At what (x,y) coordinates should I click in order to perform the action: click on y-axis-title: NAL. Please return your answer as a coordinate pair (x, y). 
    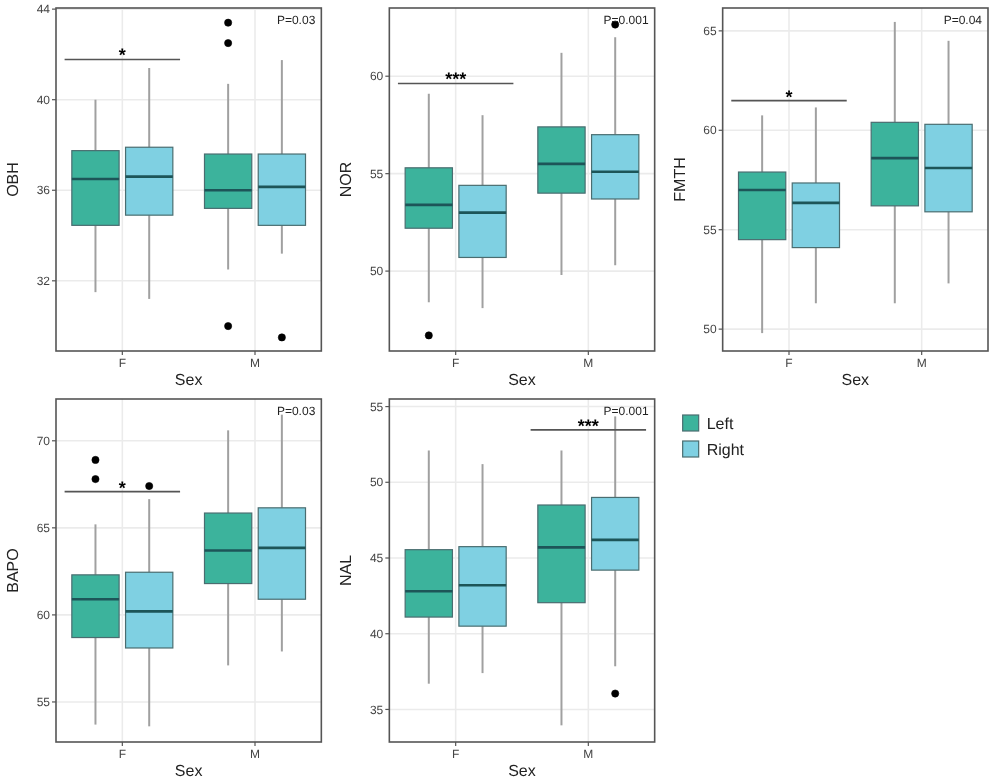
    Looking at the image, I should click on (346, 570).